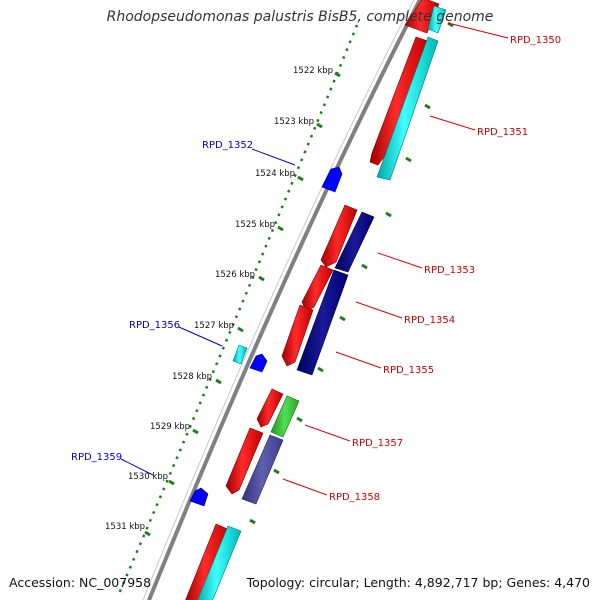 Image resolution: width=600 pixels, height=600 pixels. What do you see at coordinates (332, 179) in the screenshot?
I see `gene-arrow-rpd1352` at bounding box center [332, 179].